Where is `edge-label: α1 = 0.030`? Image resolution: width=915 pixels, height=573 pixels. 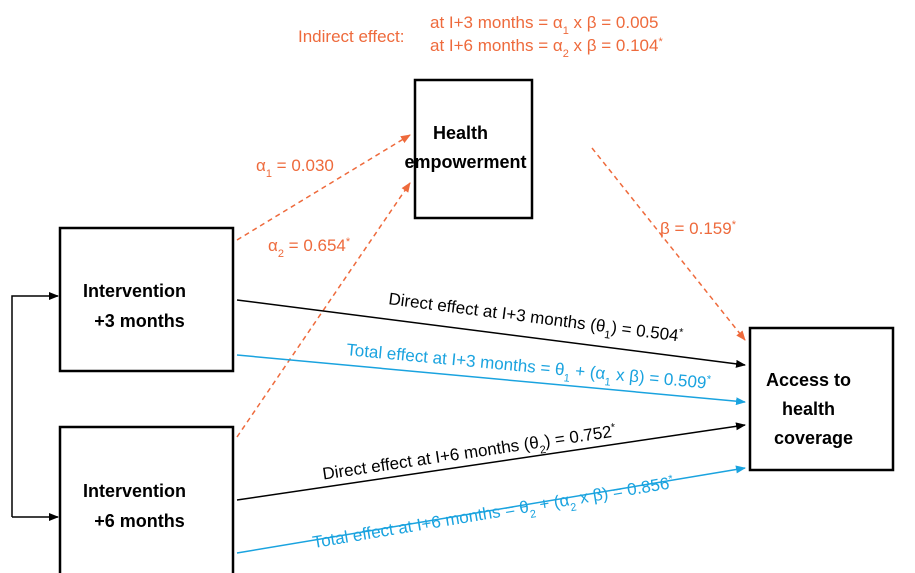
edge-label: α1 = 0.030 is located at coordinates (295, 168).